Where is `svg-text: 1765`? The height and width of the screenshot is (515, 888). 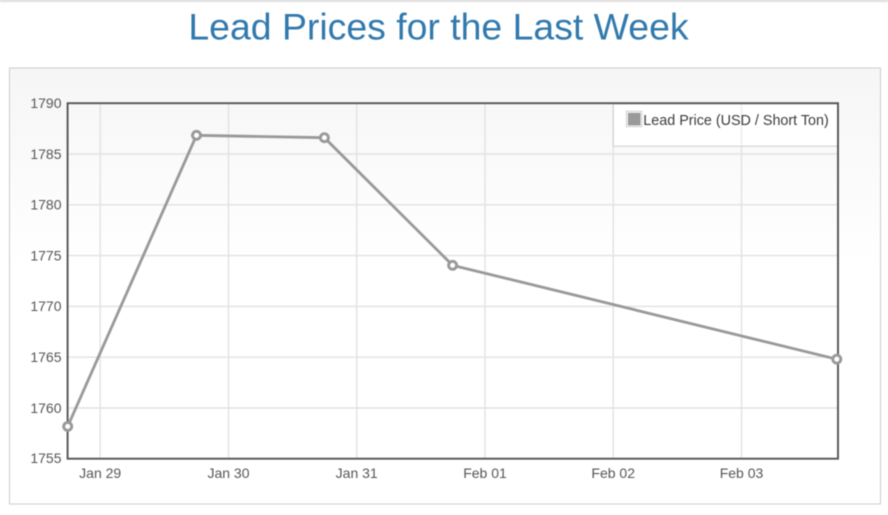 svg-text: 1765 is located at coordinates (45, 357).